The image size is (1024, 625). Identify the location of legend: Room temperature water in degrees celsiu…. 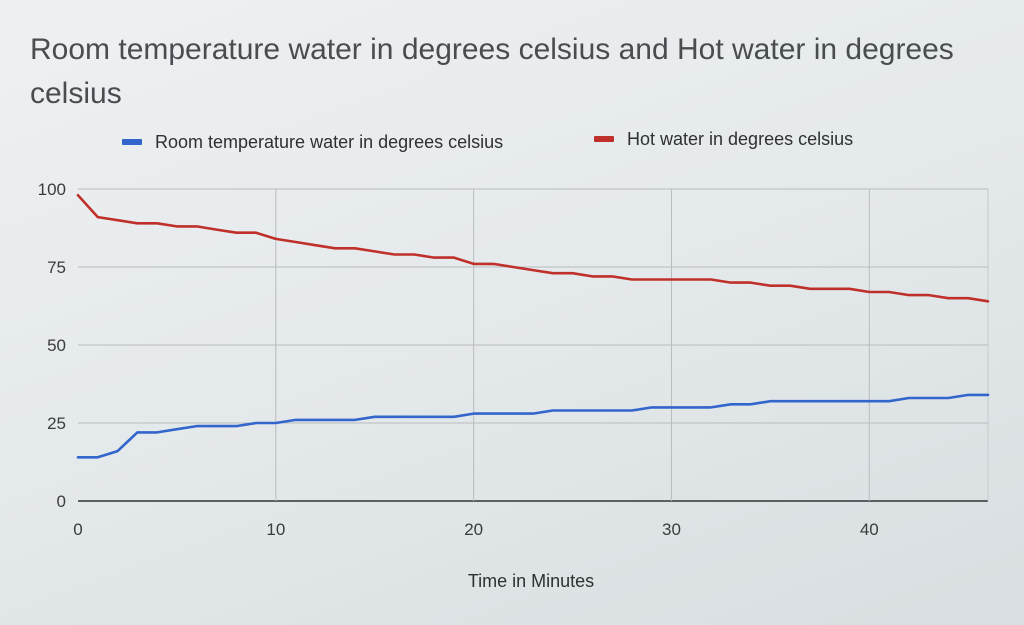
(487, 140).